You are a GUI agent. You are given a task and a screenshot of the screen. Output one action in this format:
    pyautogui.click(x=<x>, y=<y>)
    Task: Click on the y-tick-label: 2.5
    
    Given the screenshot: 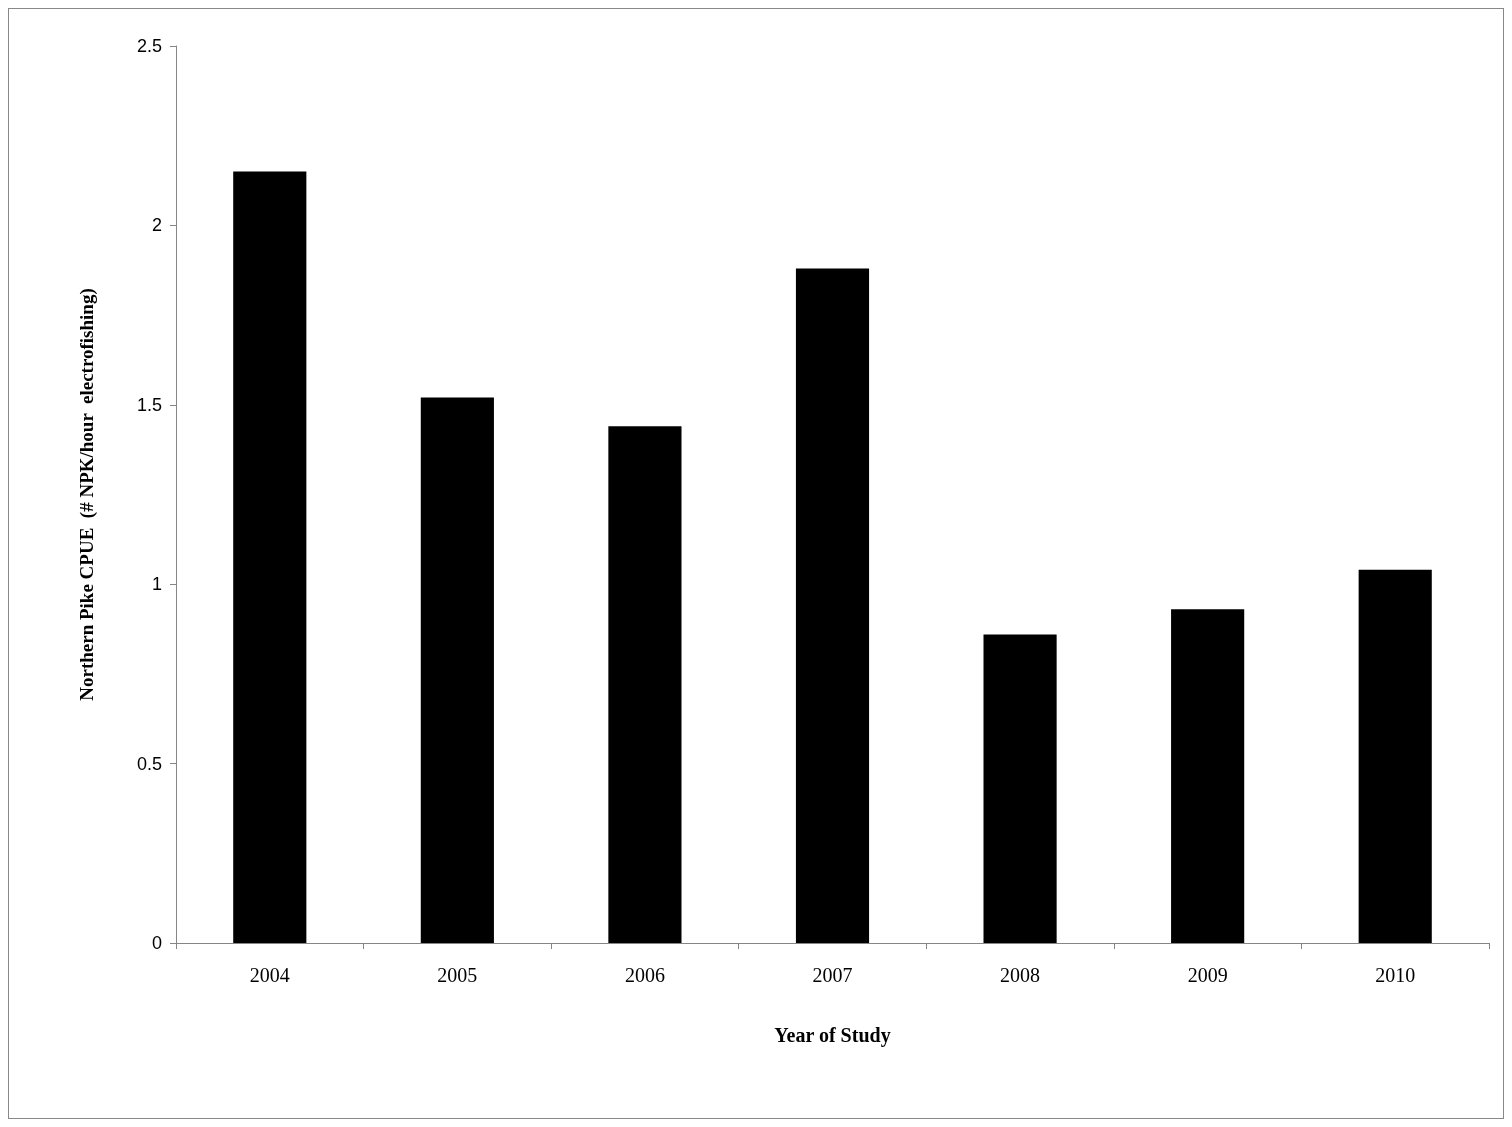 What is the action you would take?
    pyautogui.click(x=149, y=46)
    